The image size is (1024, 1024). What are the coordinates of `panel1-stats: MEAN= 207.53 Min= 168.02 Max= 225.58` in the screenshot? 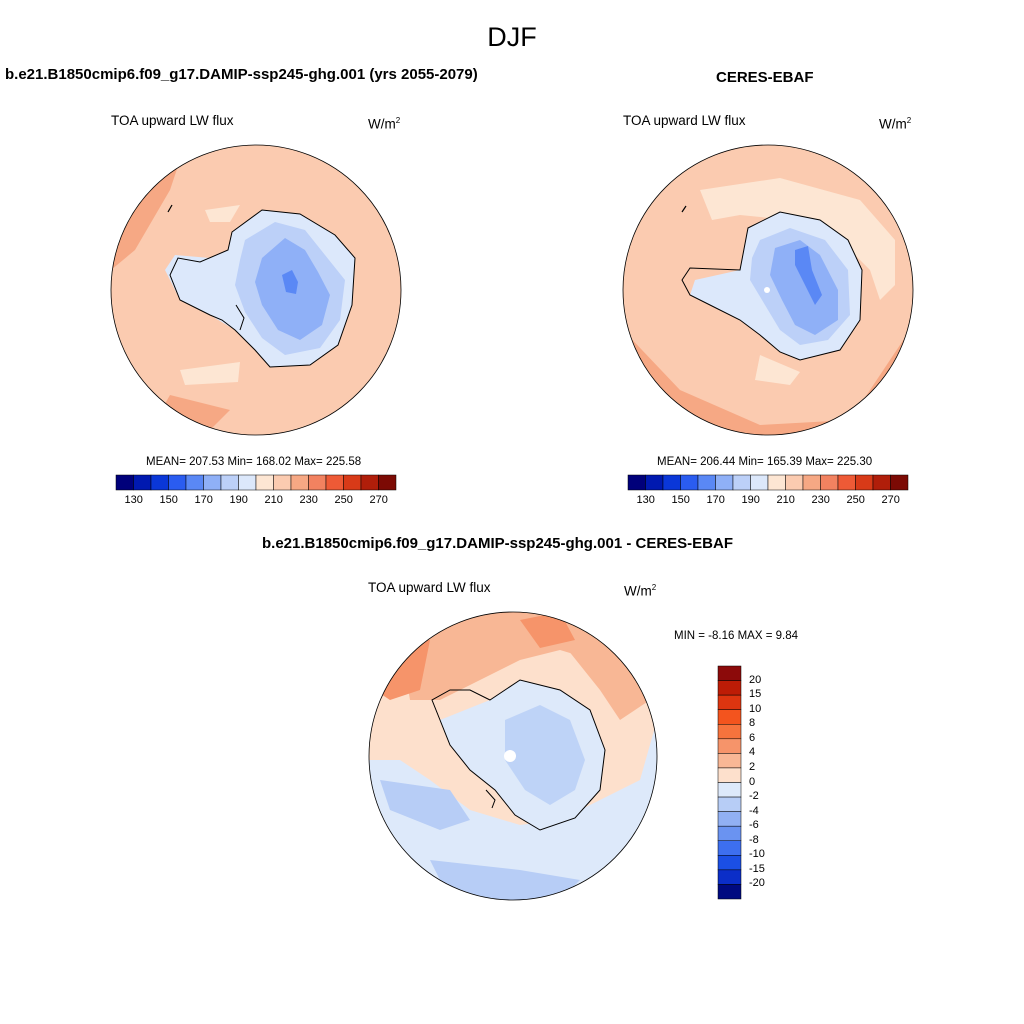 It's located at (254, 462).